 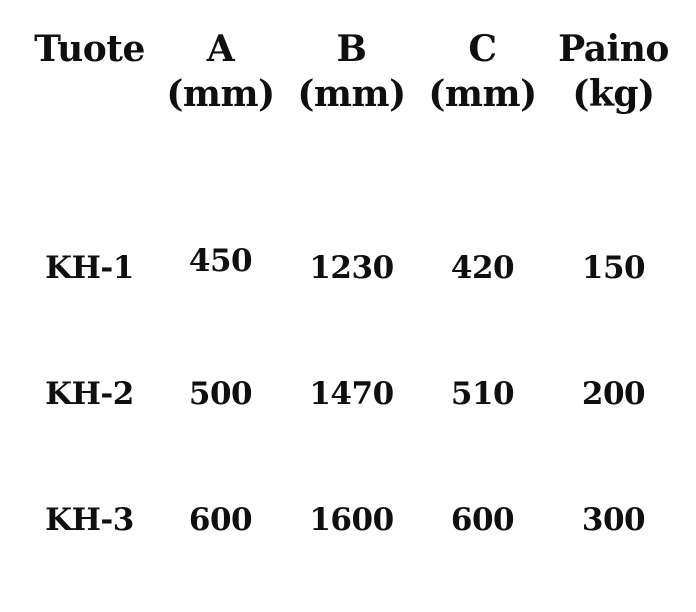 What do you see at coordinates (220, 260) in the screenshot?
I see `cell-a-mm: 450` at bounding box center [220, 260].